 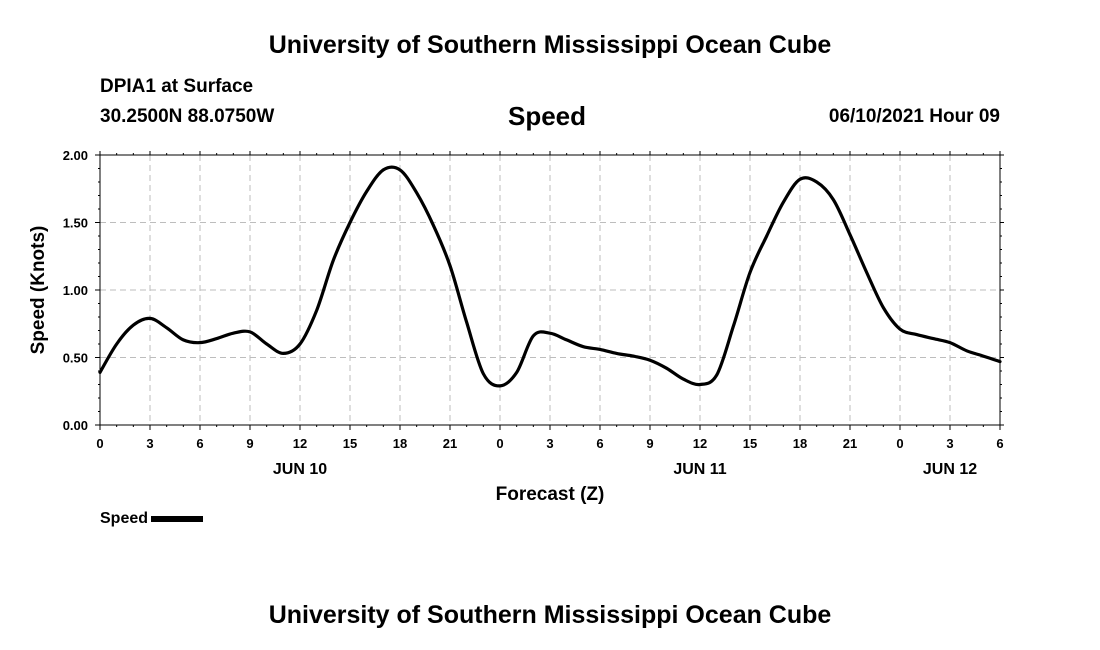 I want to click on legend-label: Speed, so click(x=124, y=518).